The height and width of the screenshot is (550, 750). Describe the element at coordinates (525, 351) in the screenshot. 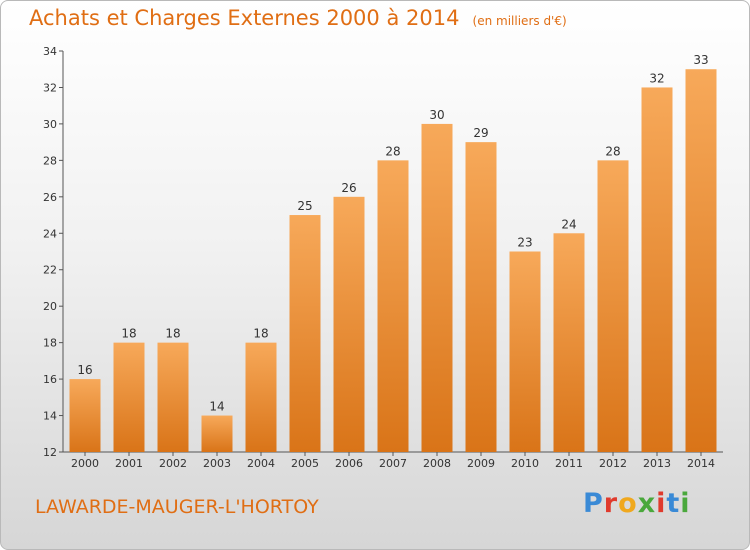

I see `bar-2010` at that location.